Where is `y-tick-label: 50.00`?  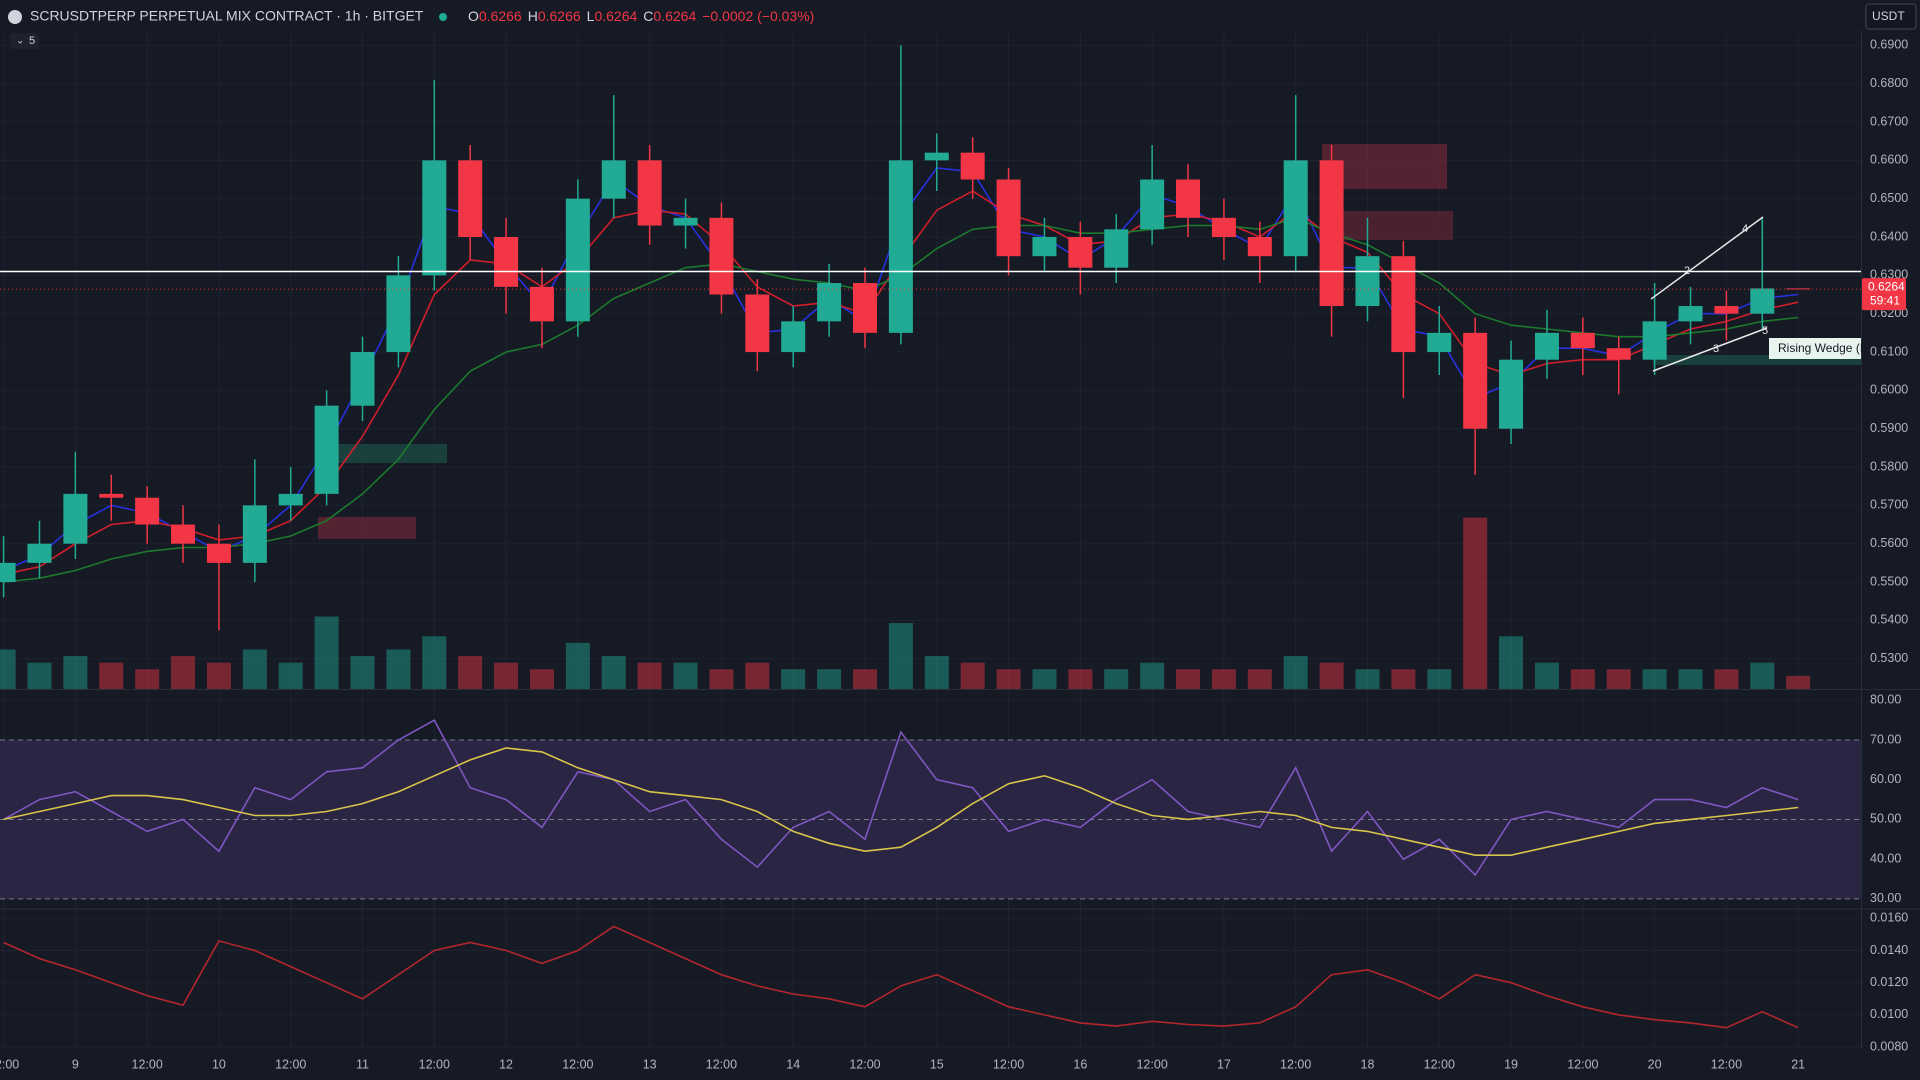 y-tick-label: 50.00 is located at coordinates (1885, 819).